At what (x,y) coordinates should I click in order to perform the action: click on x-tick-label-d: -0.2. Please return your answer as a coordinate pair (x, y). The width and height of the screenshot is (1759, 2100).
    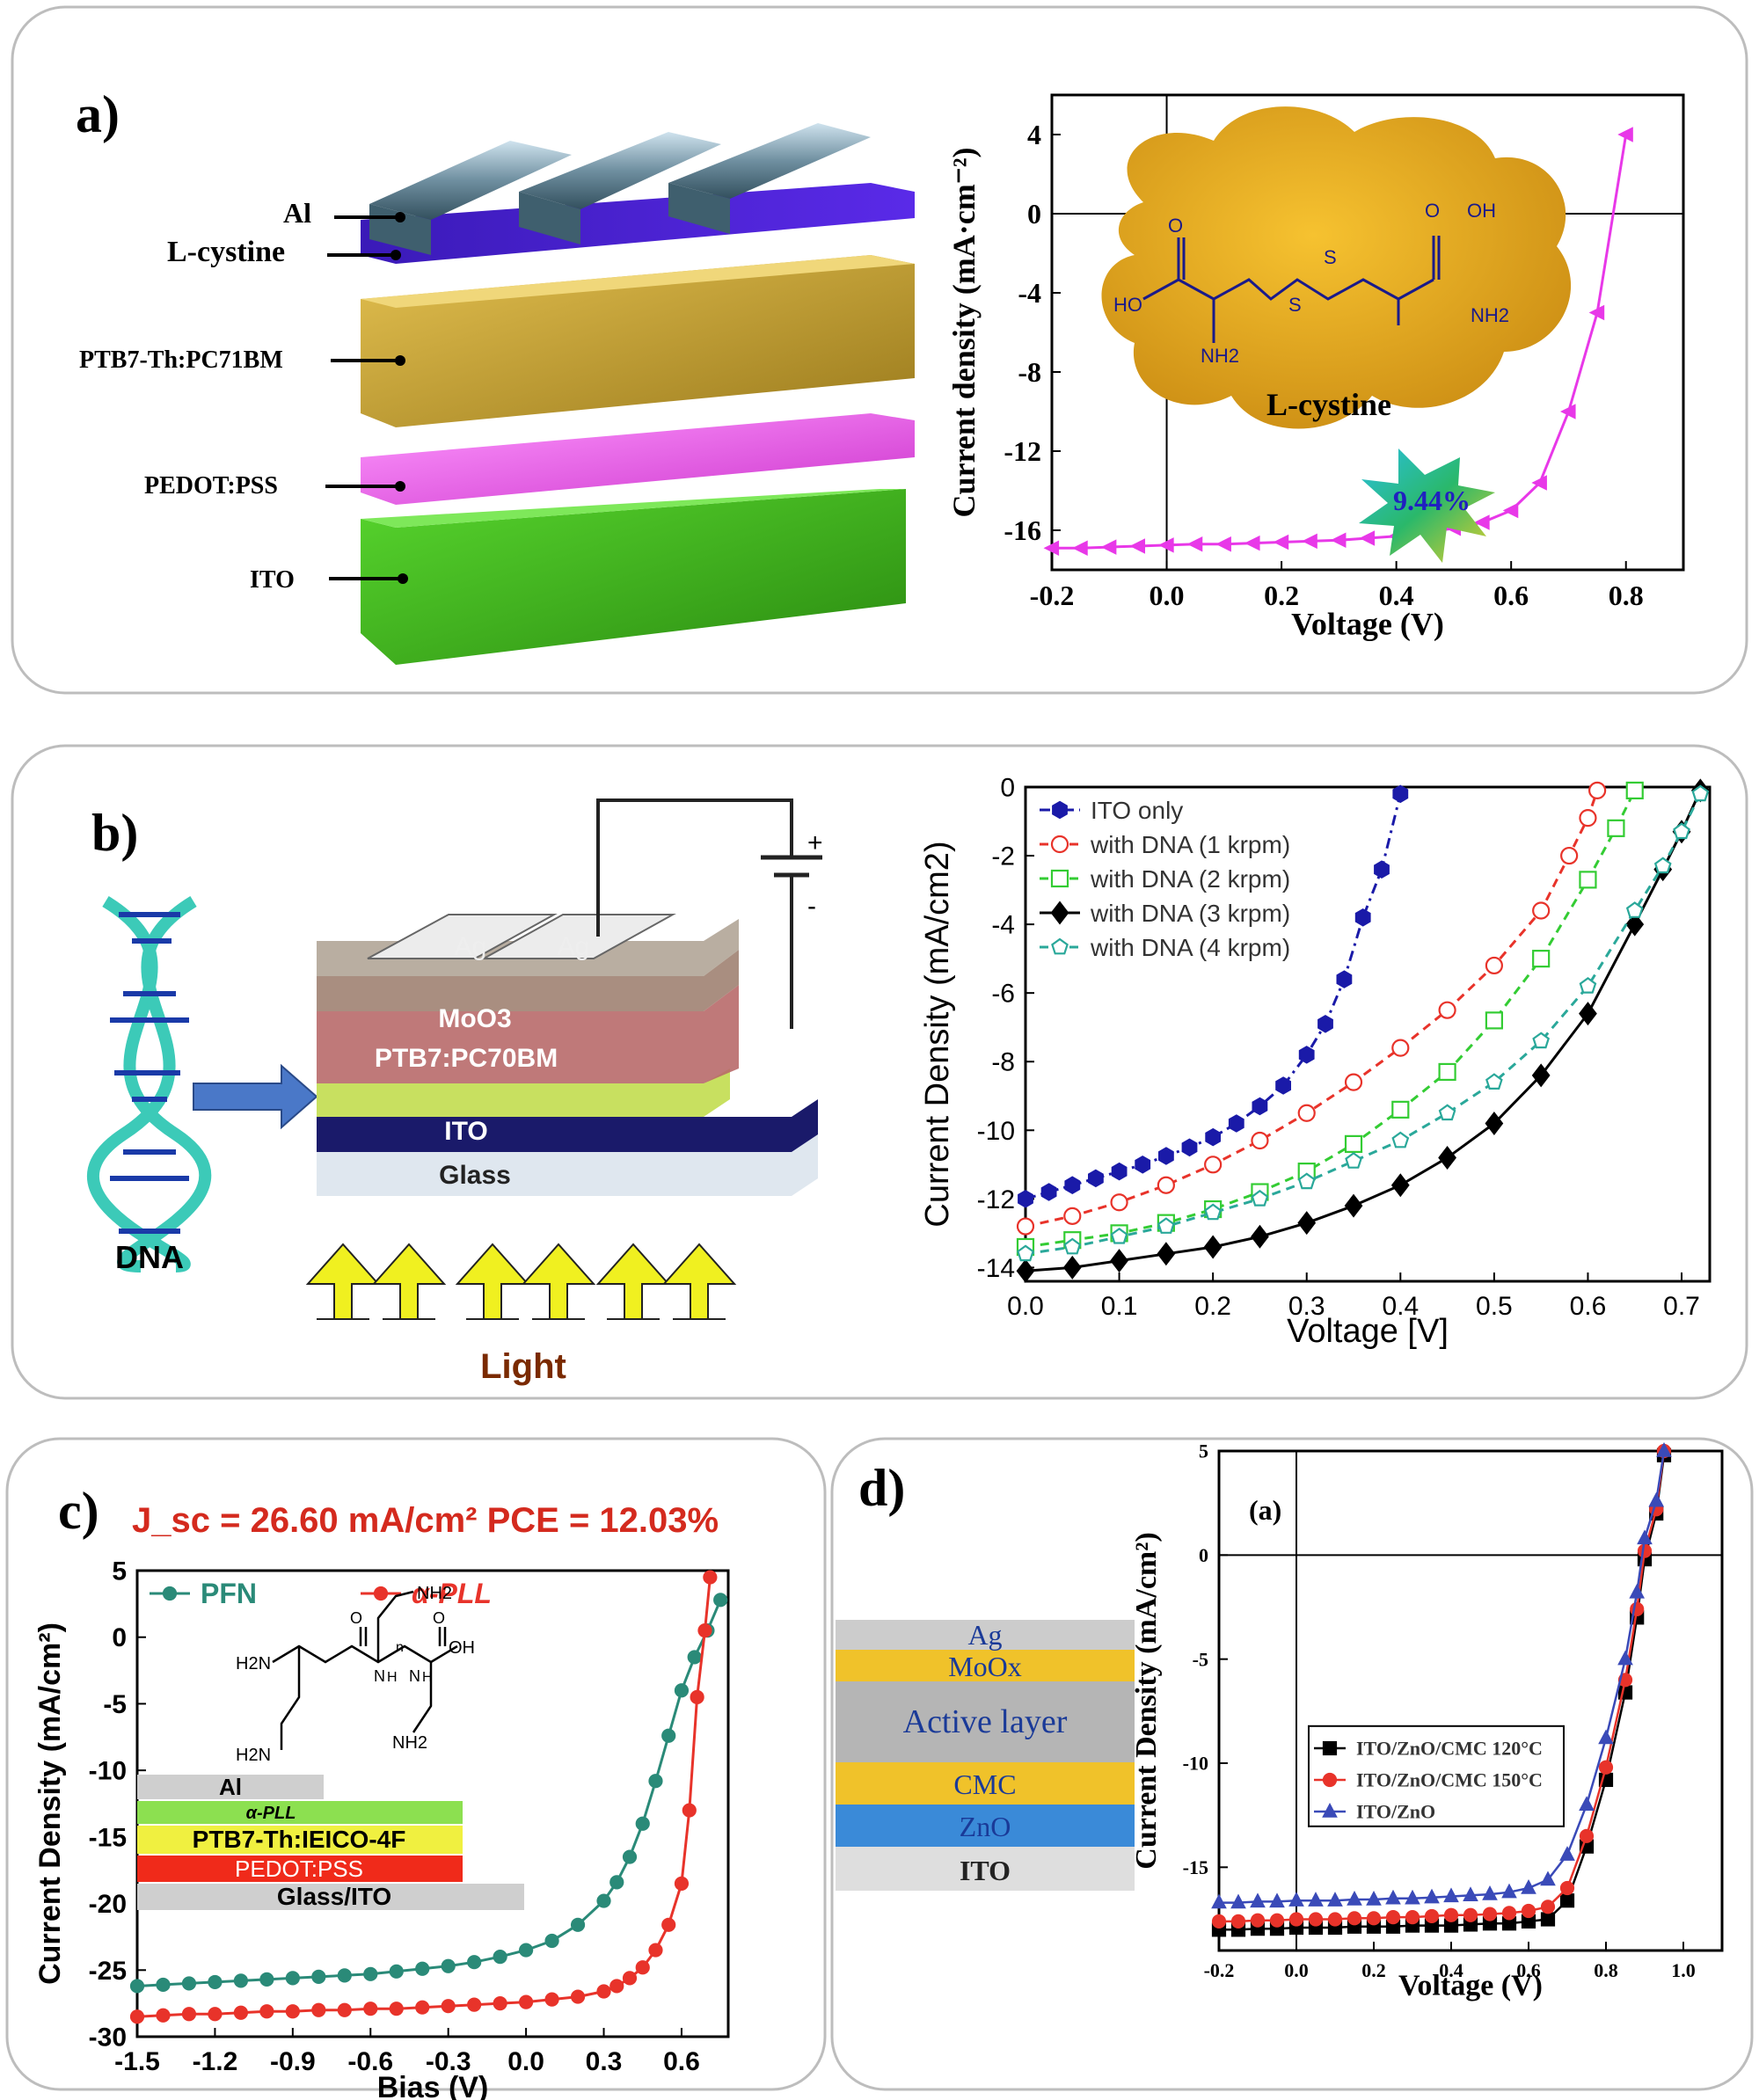
    Looking at the image, I should click on (1219, 1970).